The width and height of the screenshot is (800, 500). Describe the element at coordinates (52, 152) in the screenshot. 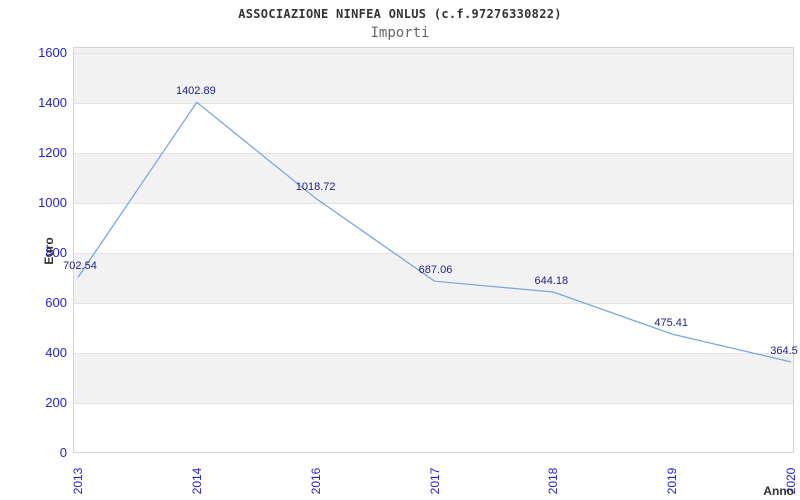

I see `y-tick-label: 1200` at that location.